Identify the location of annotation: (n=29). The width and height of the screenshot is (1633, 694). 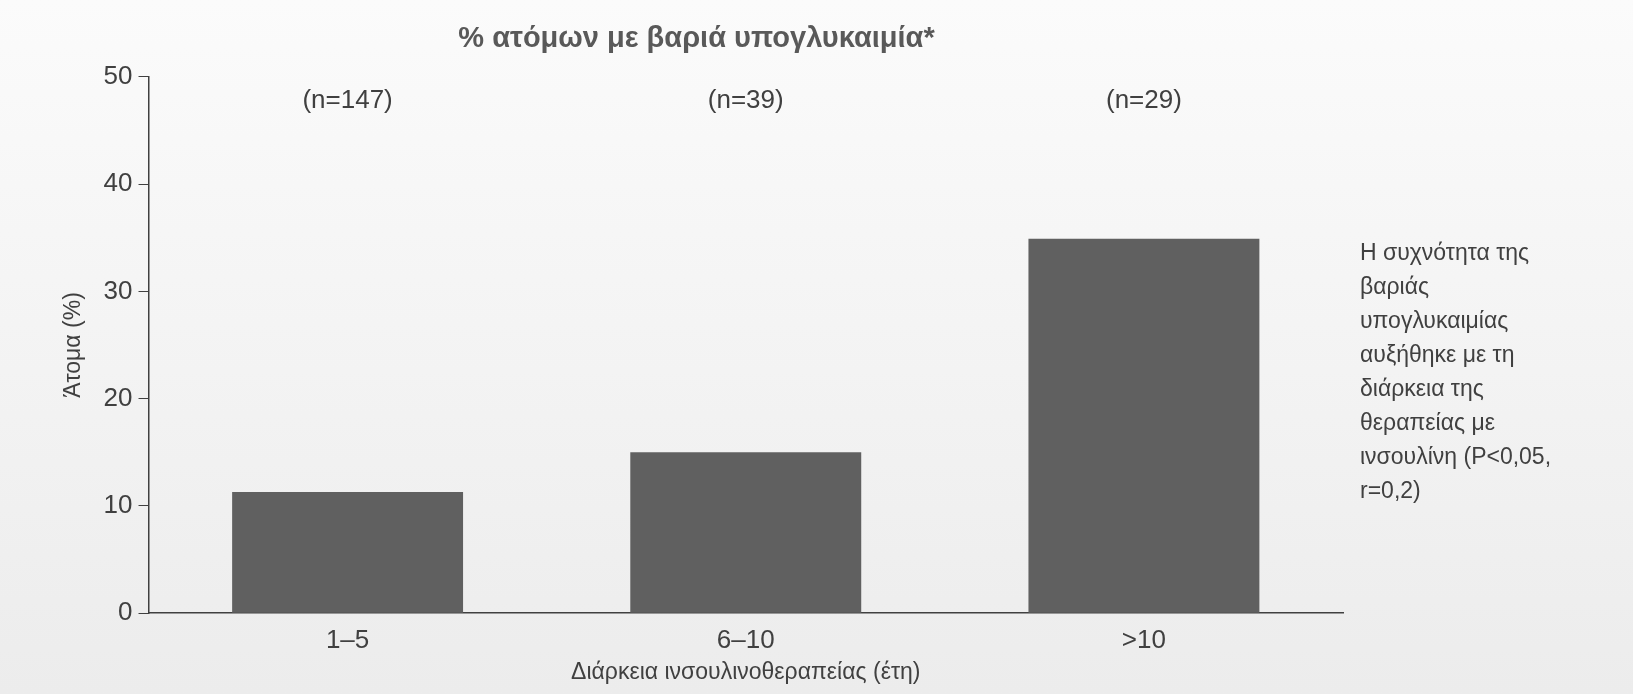
(1143, 98).